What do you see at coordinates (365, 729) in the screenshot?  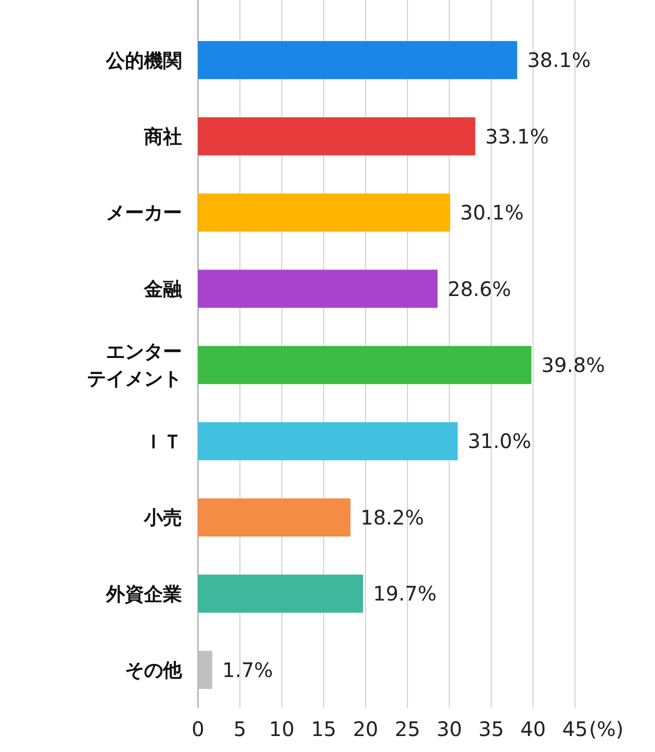 I see `x-tick-label: 20` at bounding box center [365, 729].